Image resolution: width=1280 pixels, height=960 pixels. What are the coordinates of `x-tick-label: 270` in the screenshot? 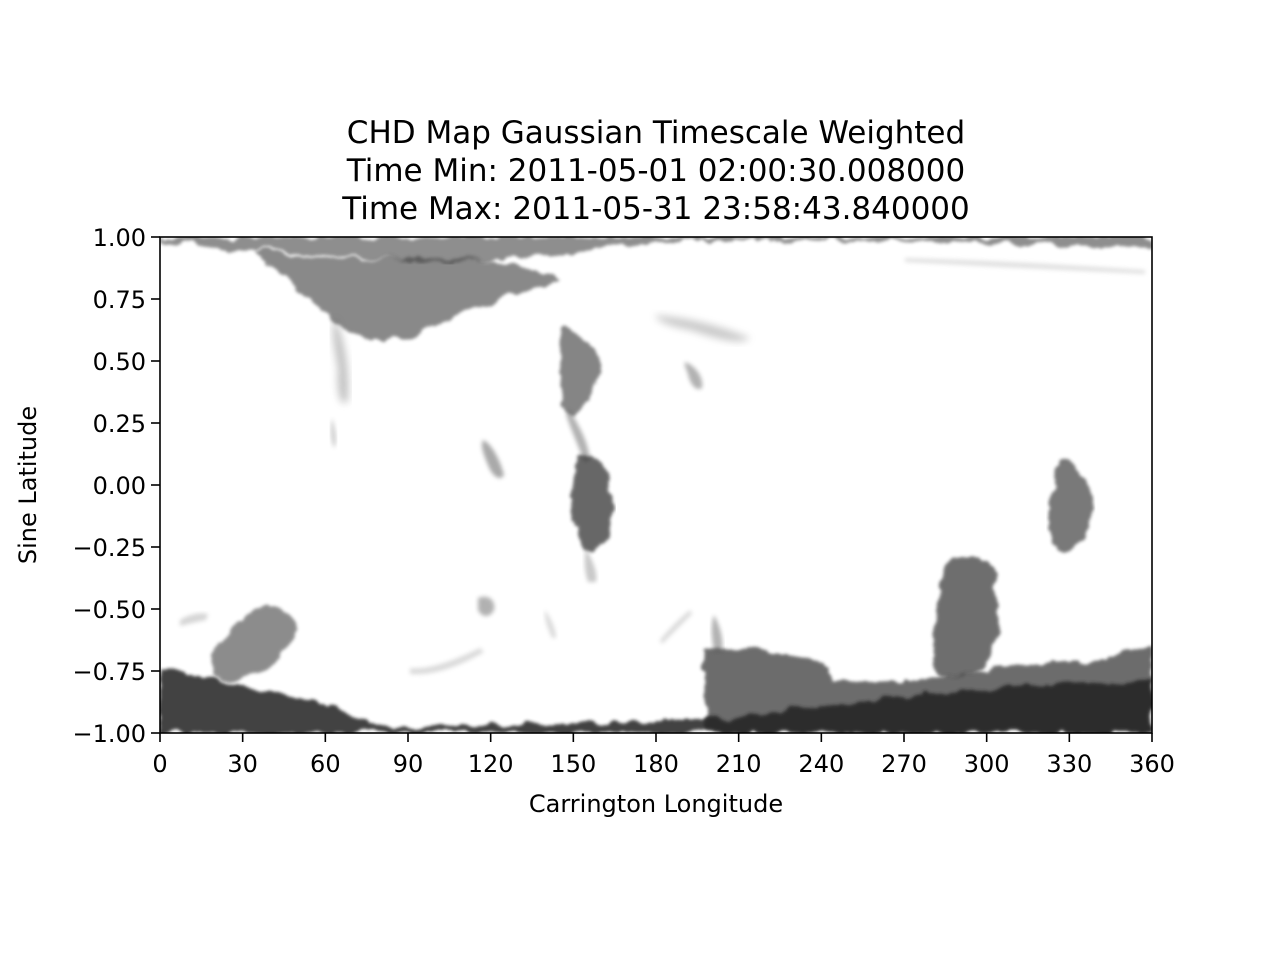 It's located at (904, 764).